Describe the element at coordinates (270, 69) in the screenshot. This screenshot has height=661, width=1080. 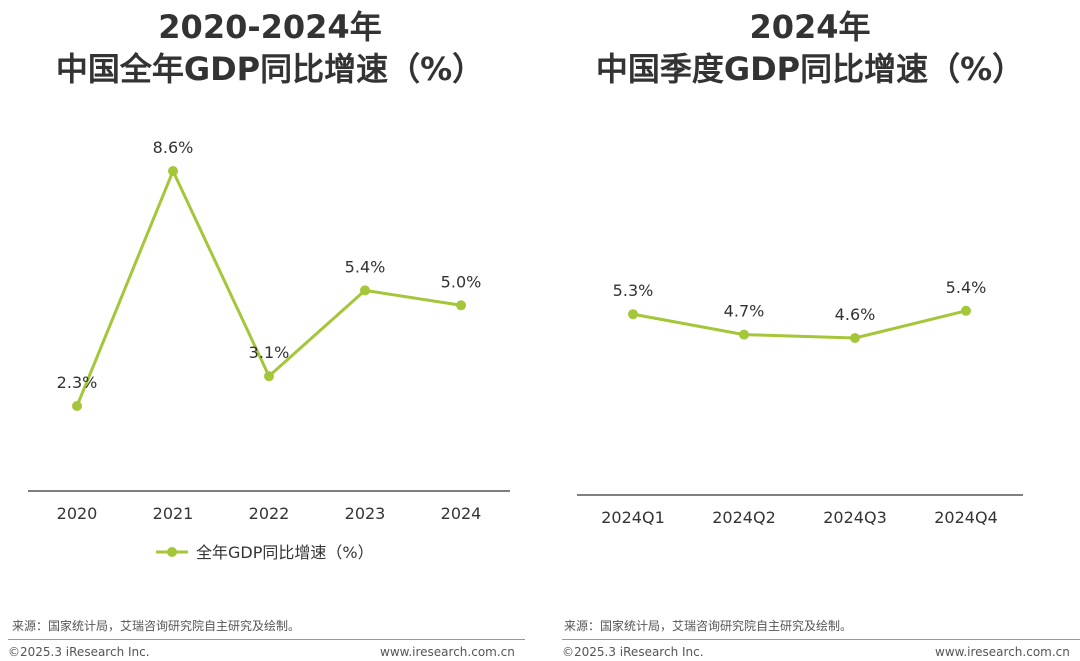
I see `chart-title-line2: 中国全年GDP同比增速（%）` at that location.